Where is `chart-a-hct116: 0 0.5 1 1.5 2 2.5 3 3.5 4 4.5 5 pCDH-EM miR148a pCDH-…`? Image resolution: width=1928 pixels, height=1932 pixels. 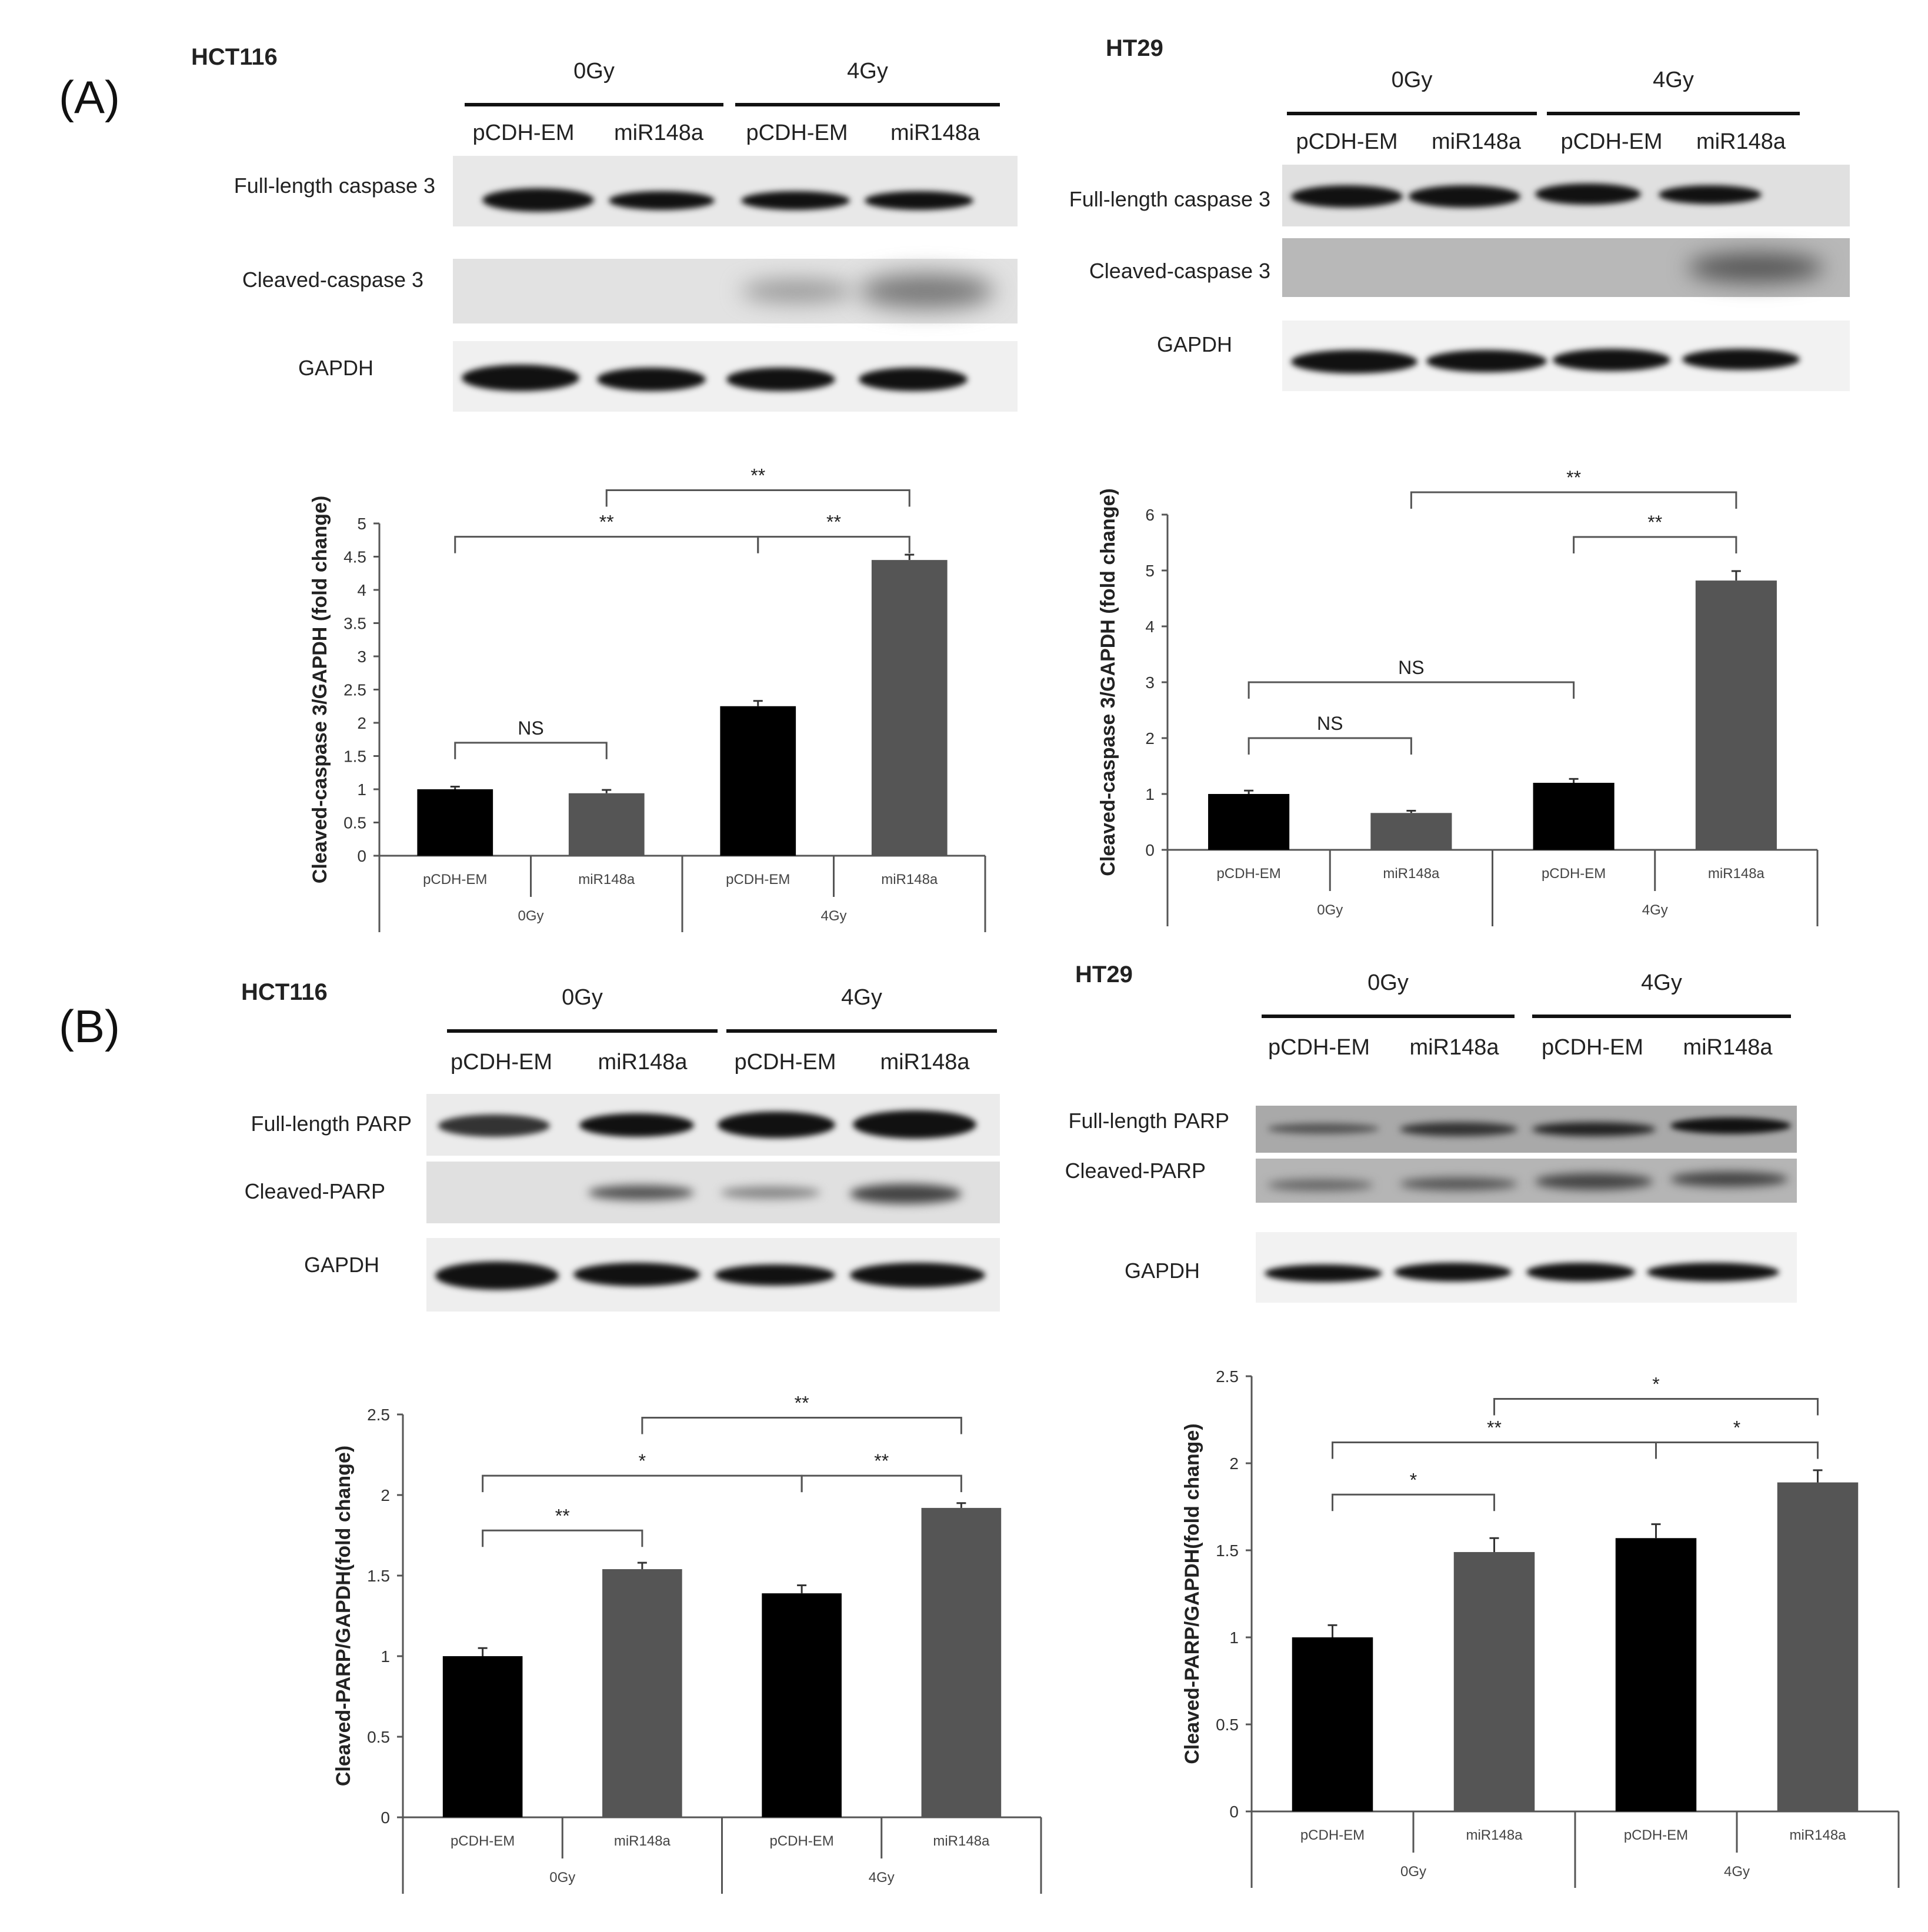 chart-a-hct116: 0 0.5 1 1.5 2 2.5 3 3.5 4 4.5 5 pCDH-EM miR148a pCDH-… is located at coordinates (632, 694).